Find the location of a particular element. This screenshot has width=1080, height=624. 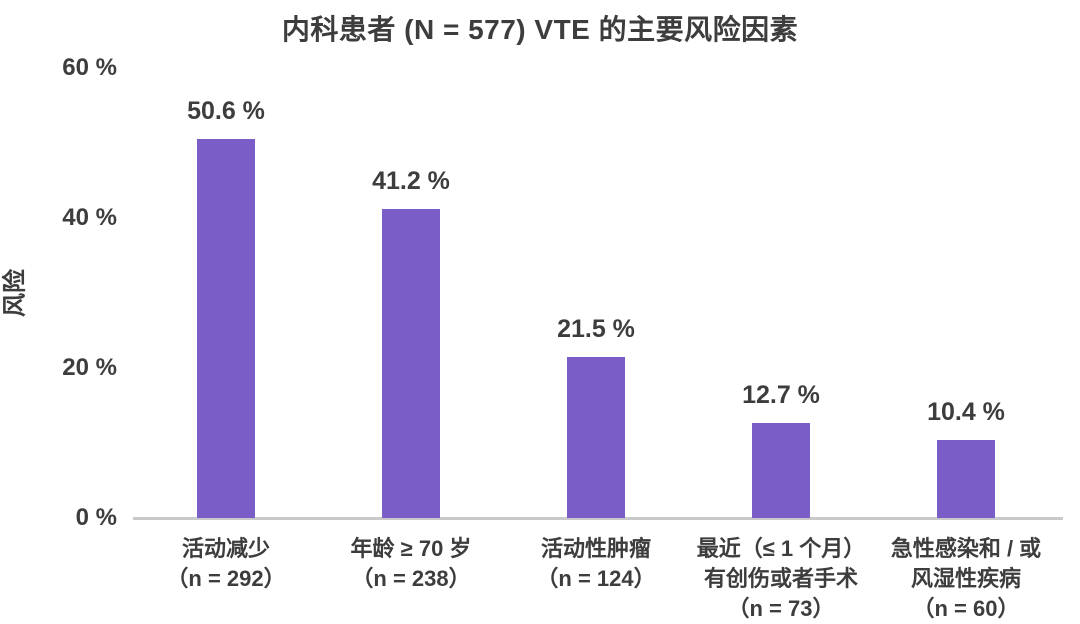

x-category-label-line: 年龄 ≥ 70 岁 is located at coordinates (411, 548).